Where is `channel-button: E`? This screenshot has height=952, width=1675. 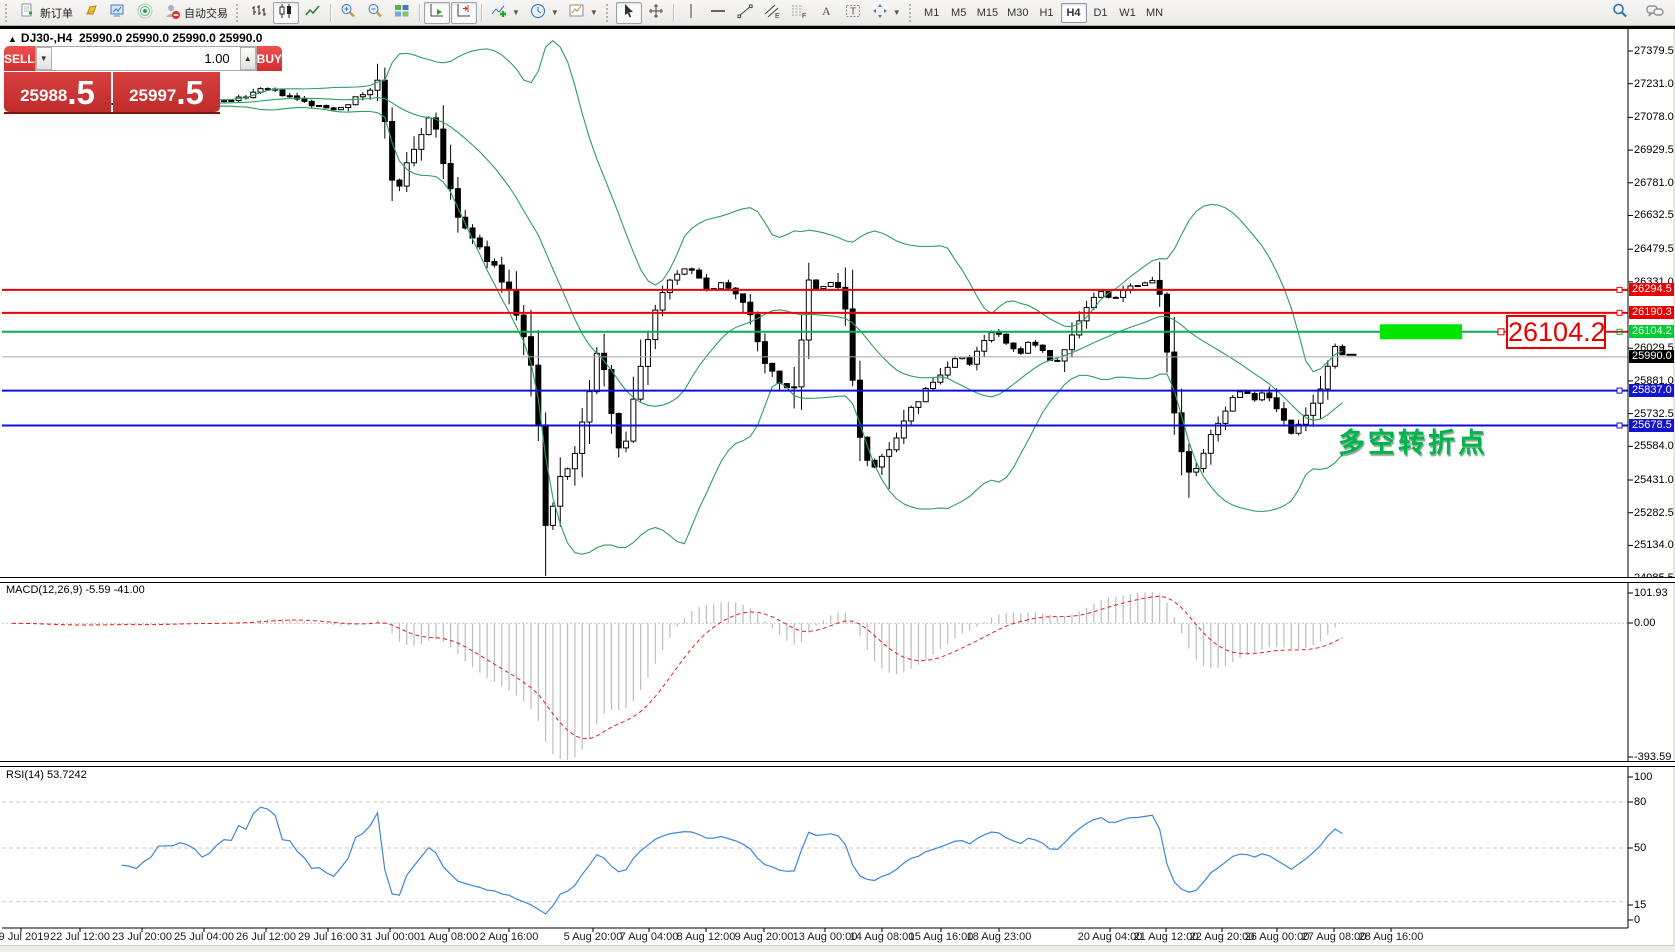
channel-button: E is located at coordinates (772, 13).